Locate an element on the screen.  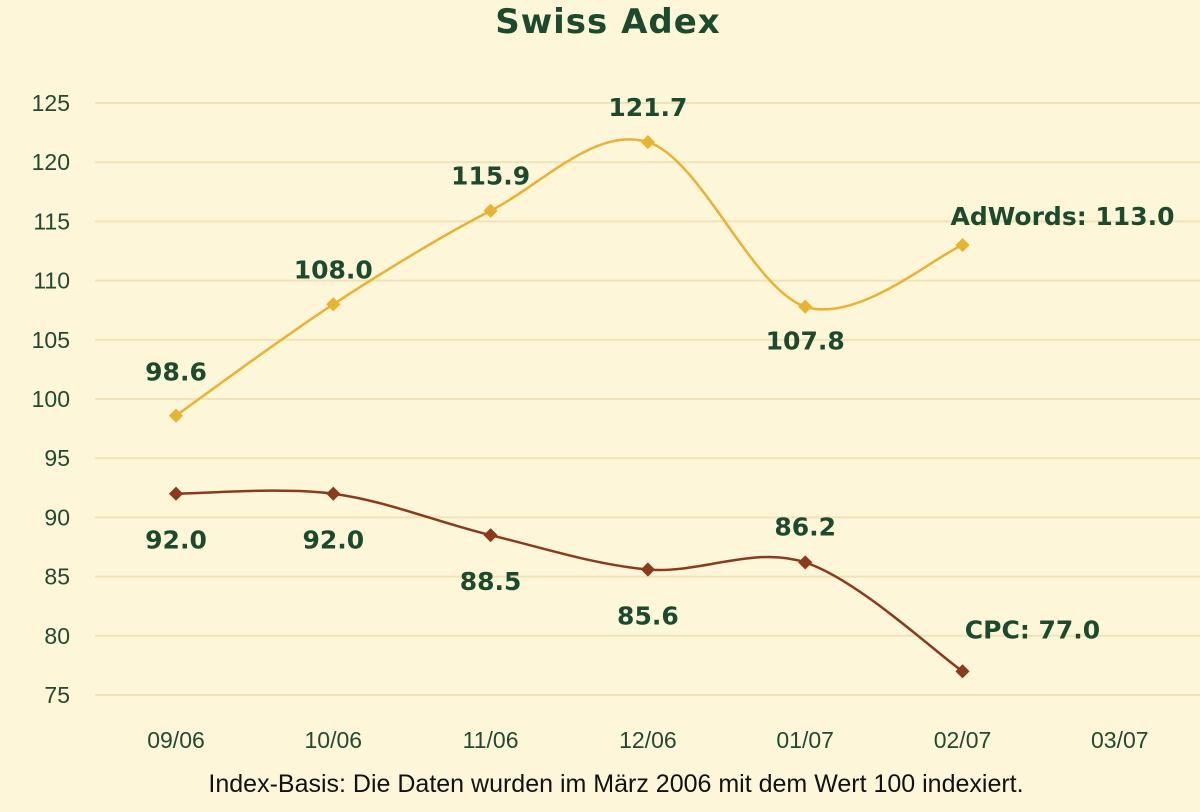
data-label-adwords: 108.0 is located at coordinates (333, 269).